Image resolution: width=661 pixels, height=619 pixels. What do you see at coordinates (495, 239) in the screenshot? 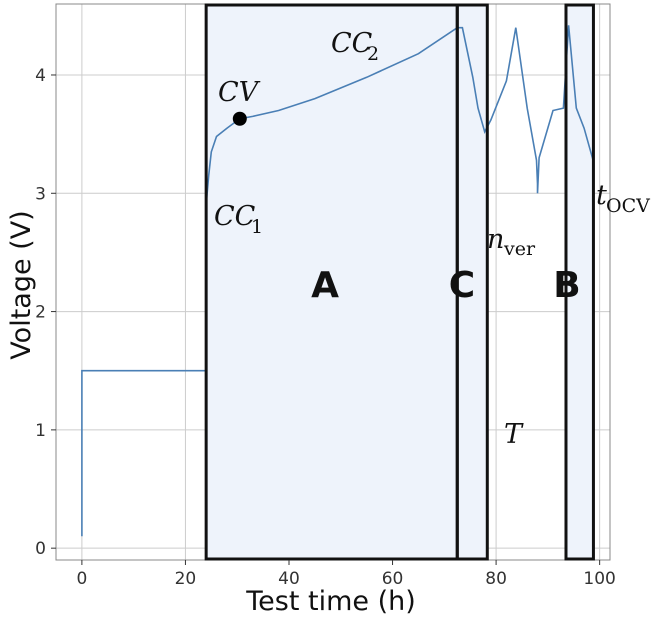
I see `svg-text: n` at bounding box center [495, 239].